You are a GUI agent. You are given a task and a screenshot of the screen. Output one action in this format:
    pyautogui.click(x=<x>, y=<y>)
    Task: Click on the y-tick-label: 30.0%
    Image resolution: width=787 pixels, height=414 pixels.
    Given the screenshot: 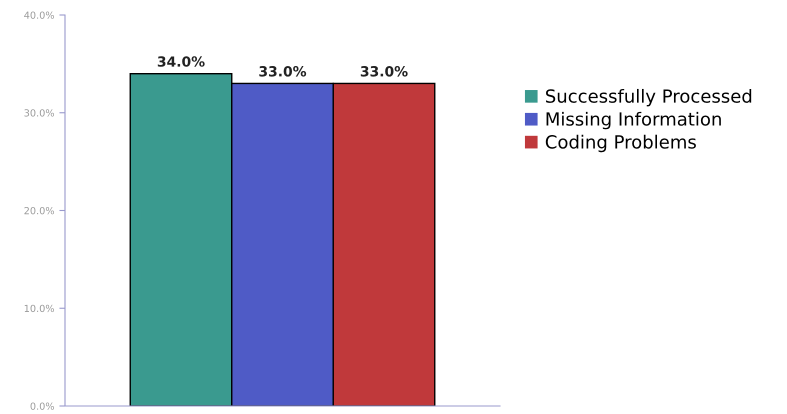 What is the action you would take?
    pyautogui.click(x=39, y=113)
    